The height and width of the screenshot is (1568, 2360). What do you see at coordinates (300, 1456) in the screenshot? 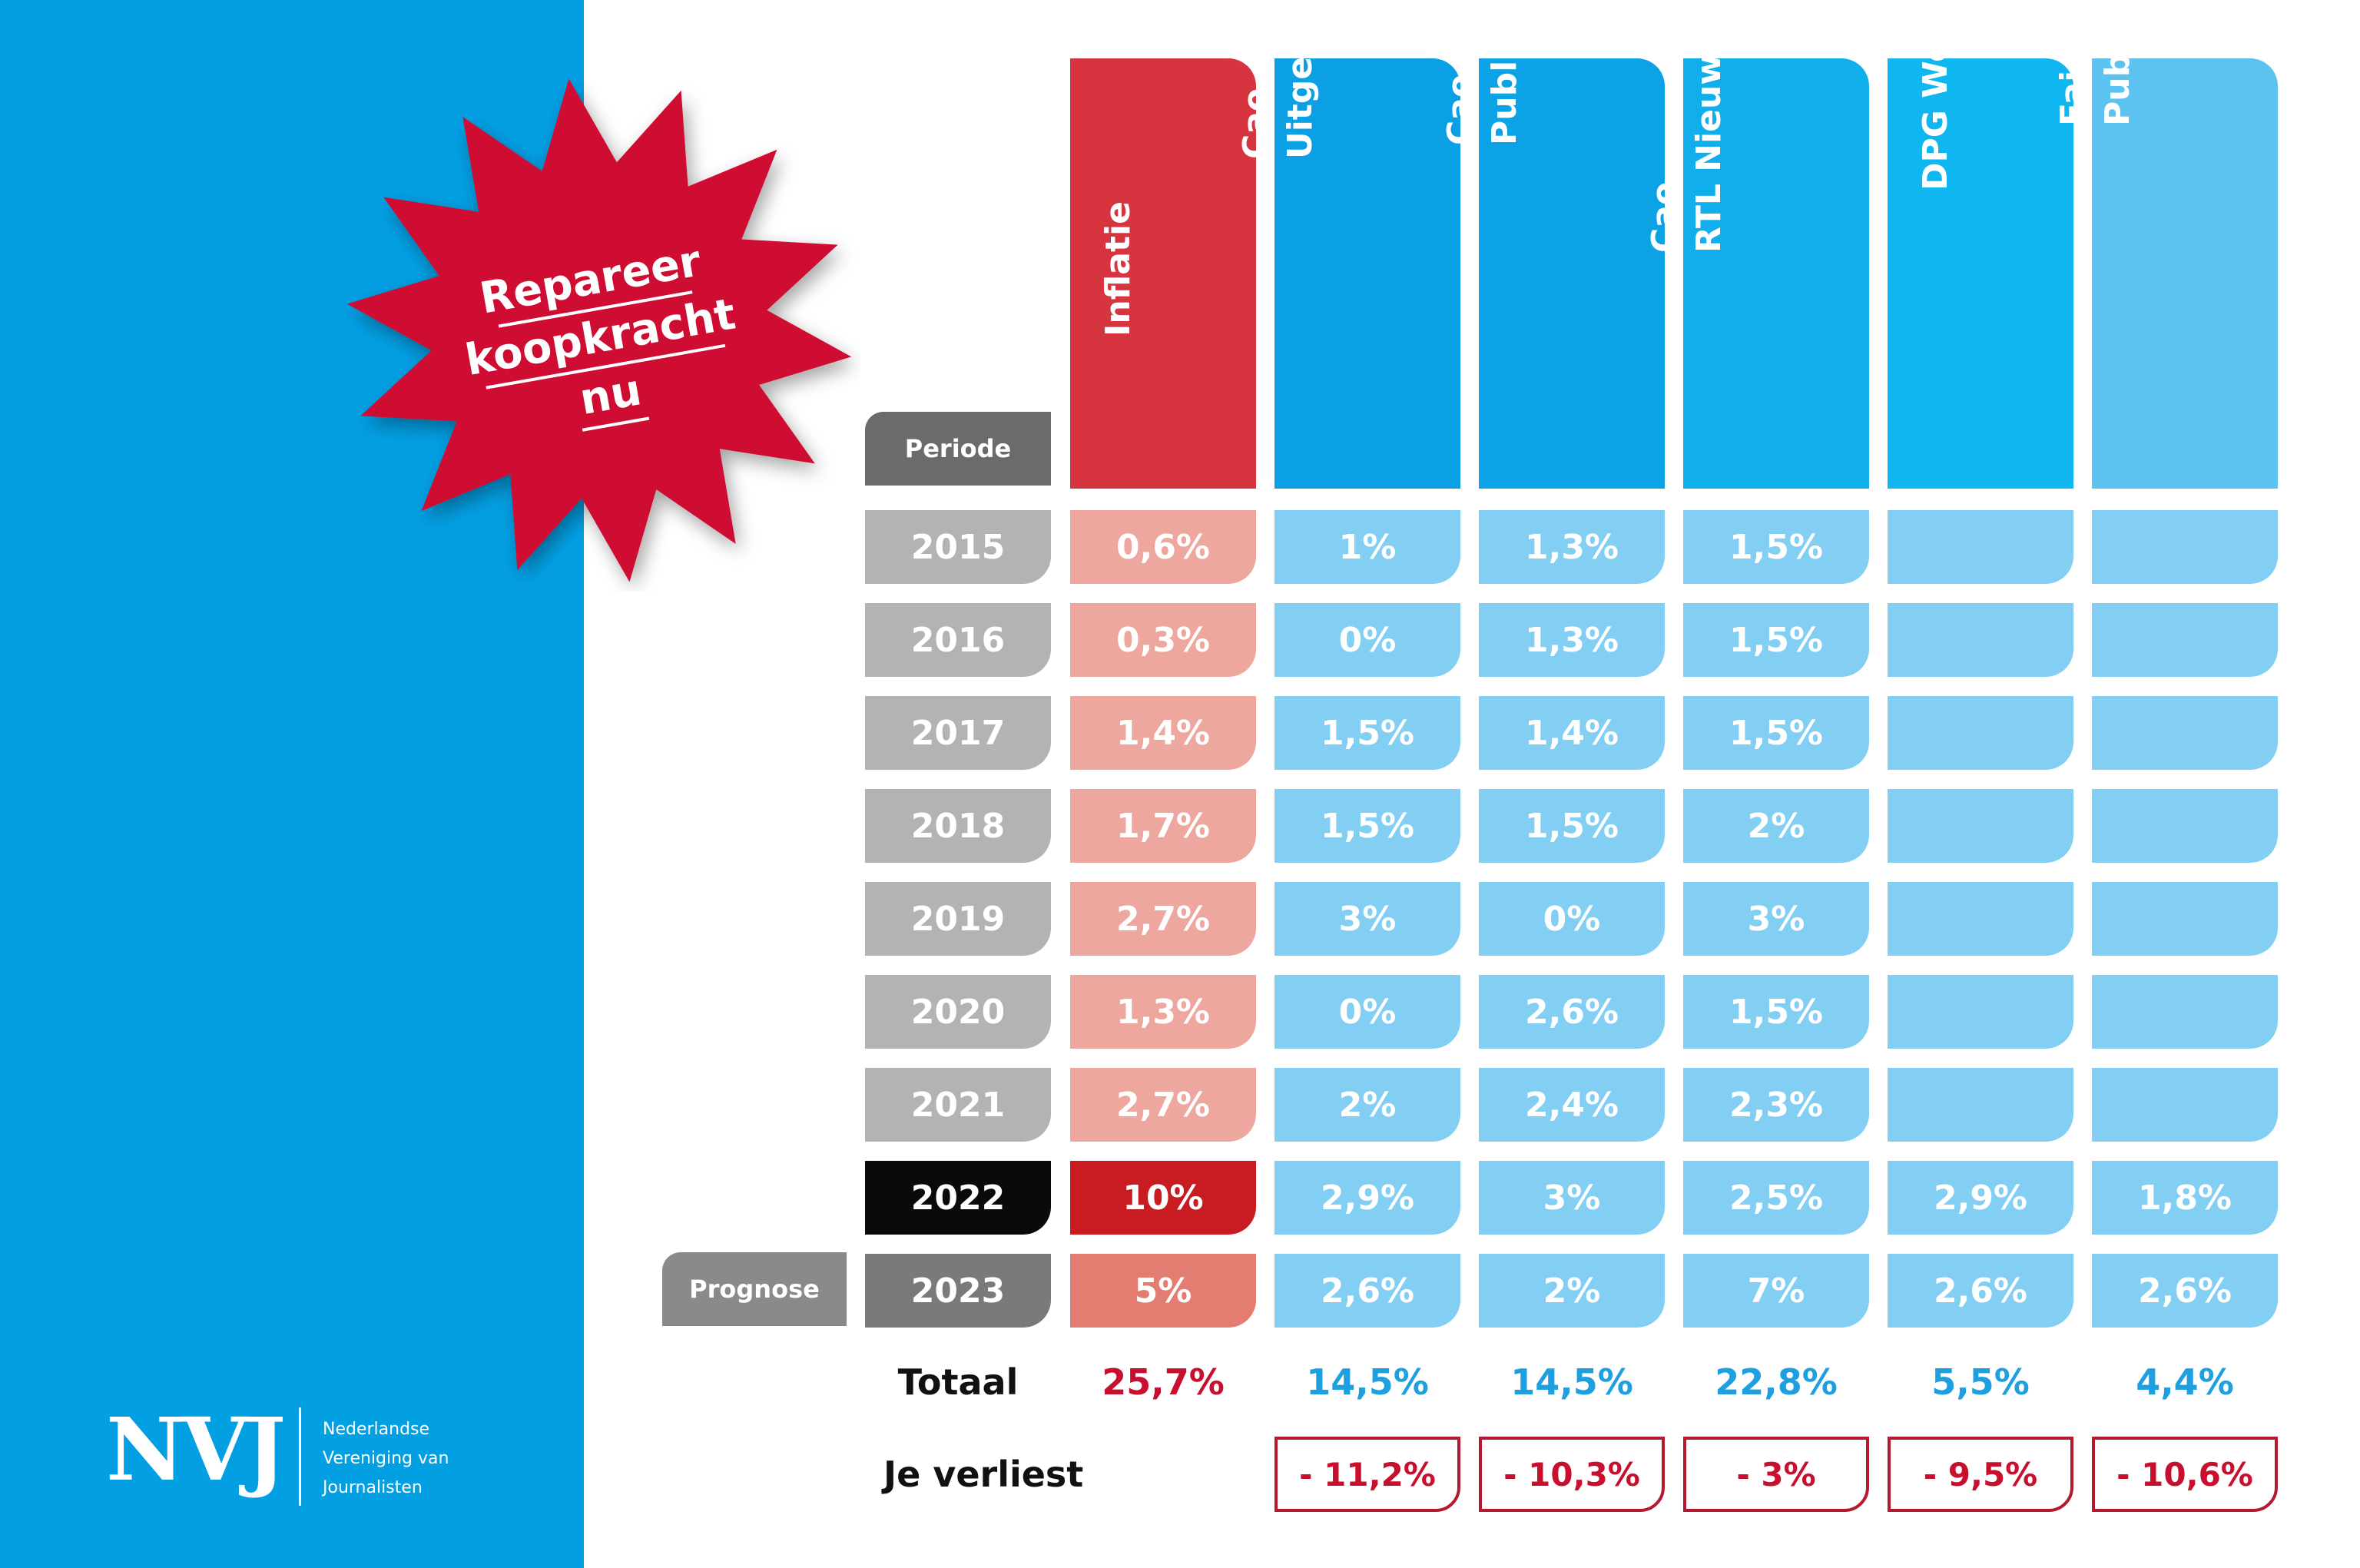
I see `logo-divider` at bounding box center [300, 1456].